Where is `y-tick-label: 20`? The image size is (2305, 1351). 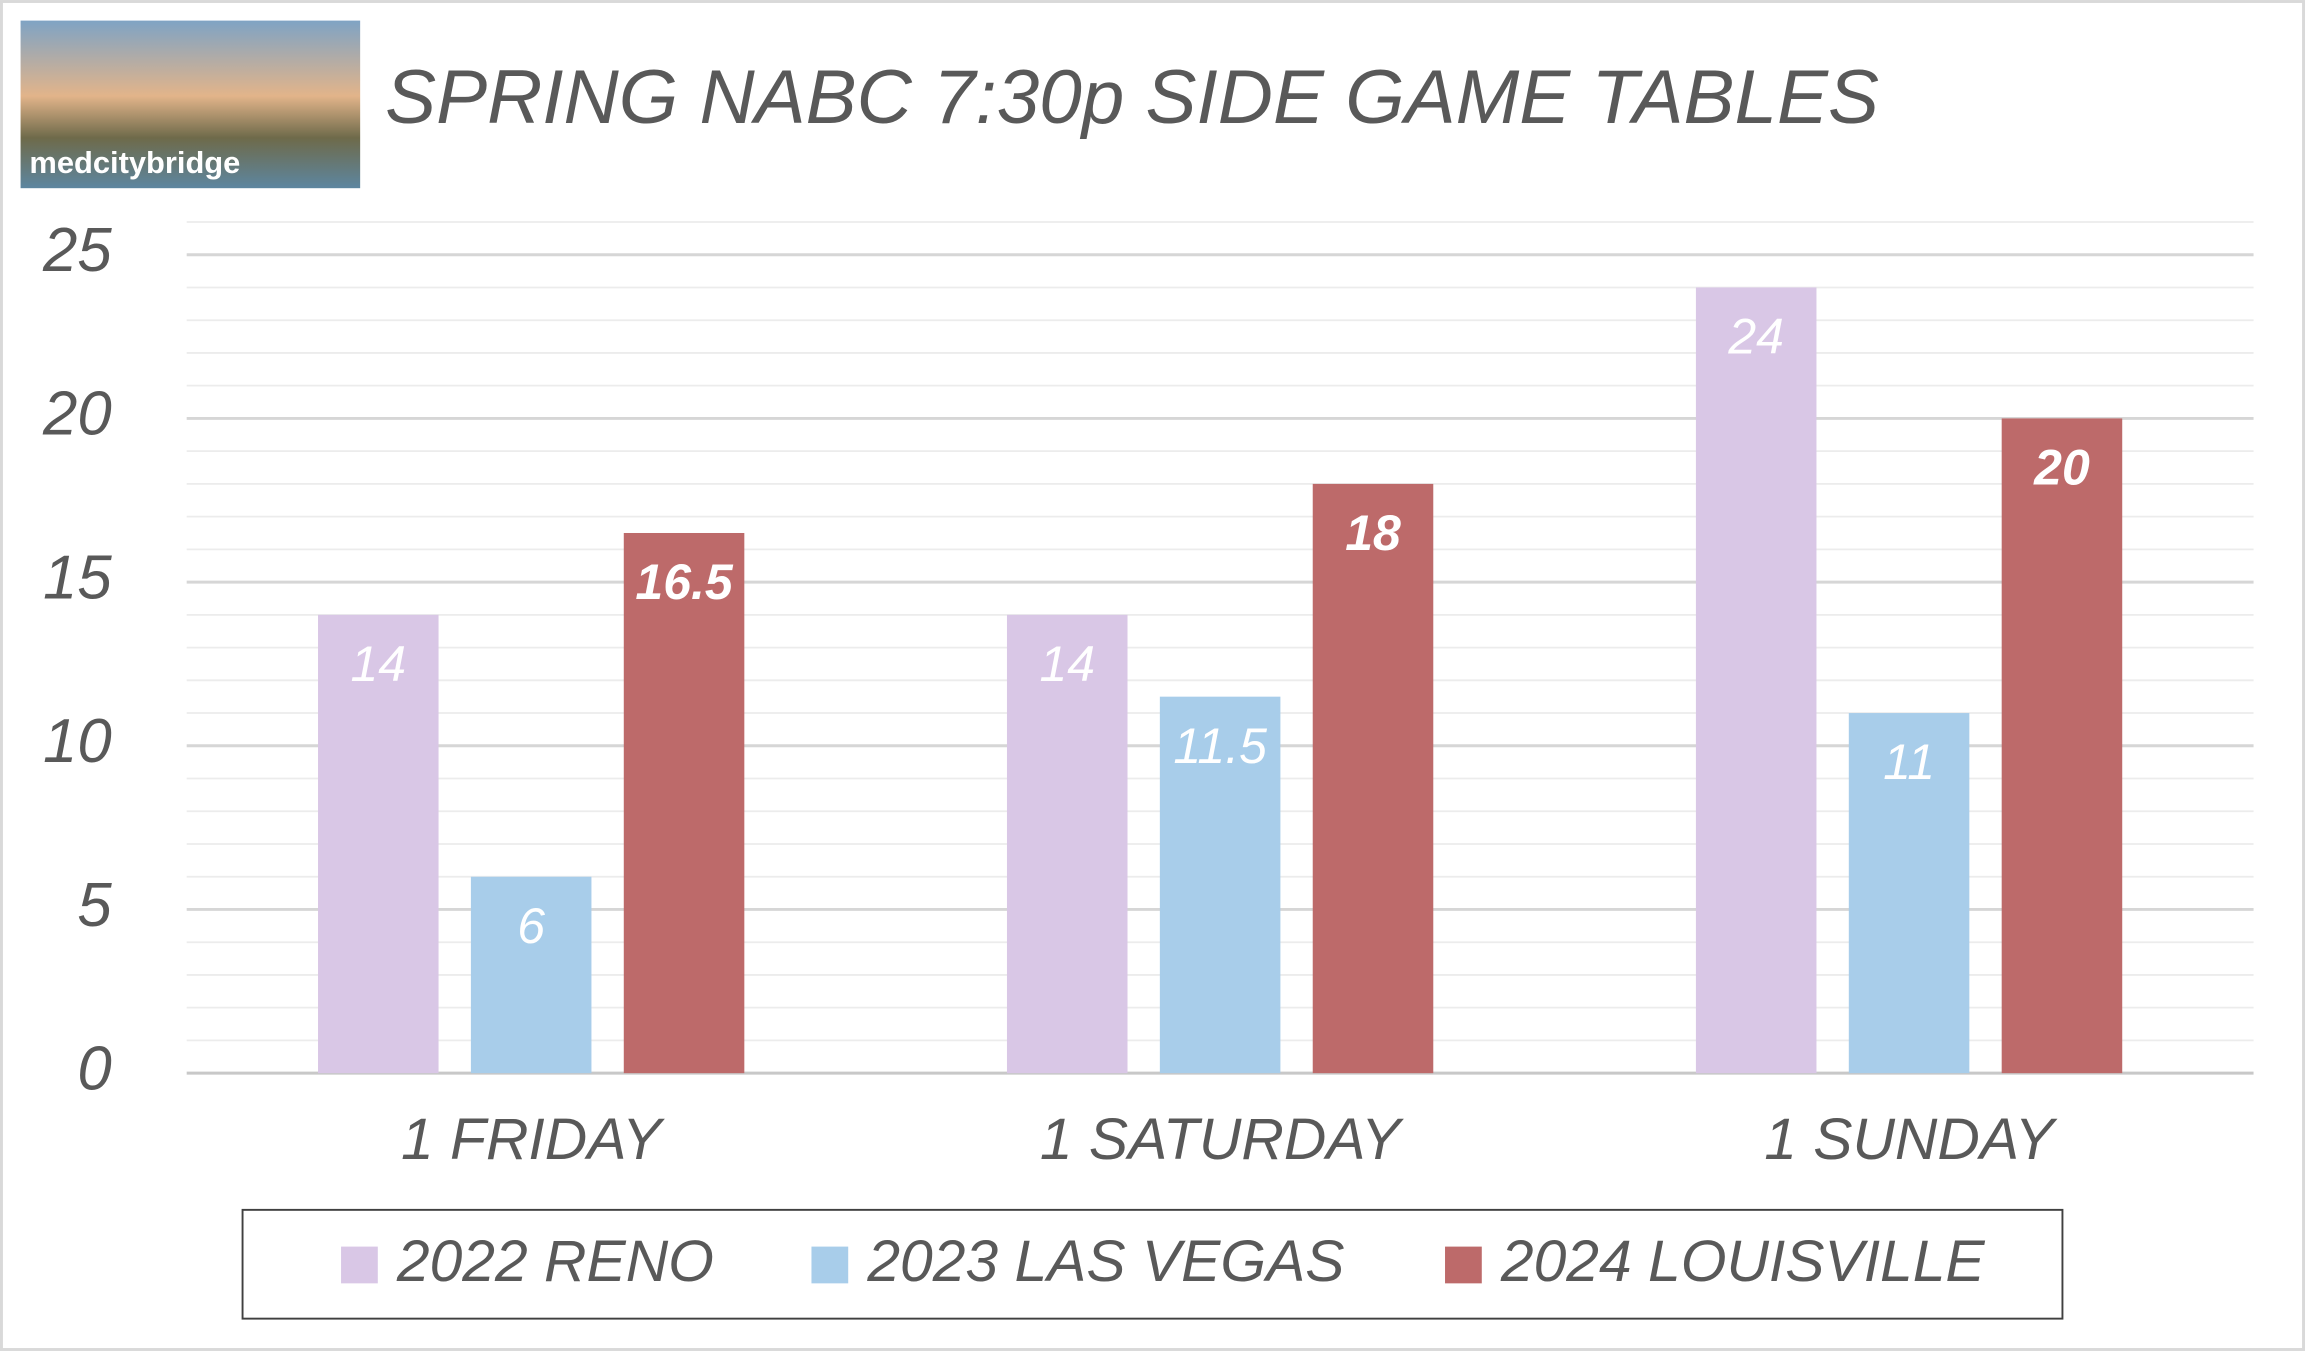
y-tick-label: 20 is located at coordinates (77, 414).